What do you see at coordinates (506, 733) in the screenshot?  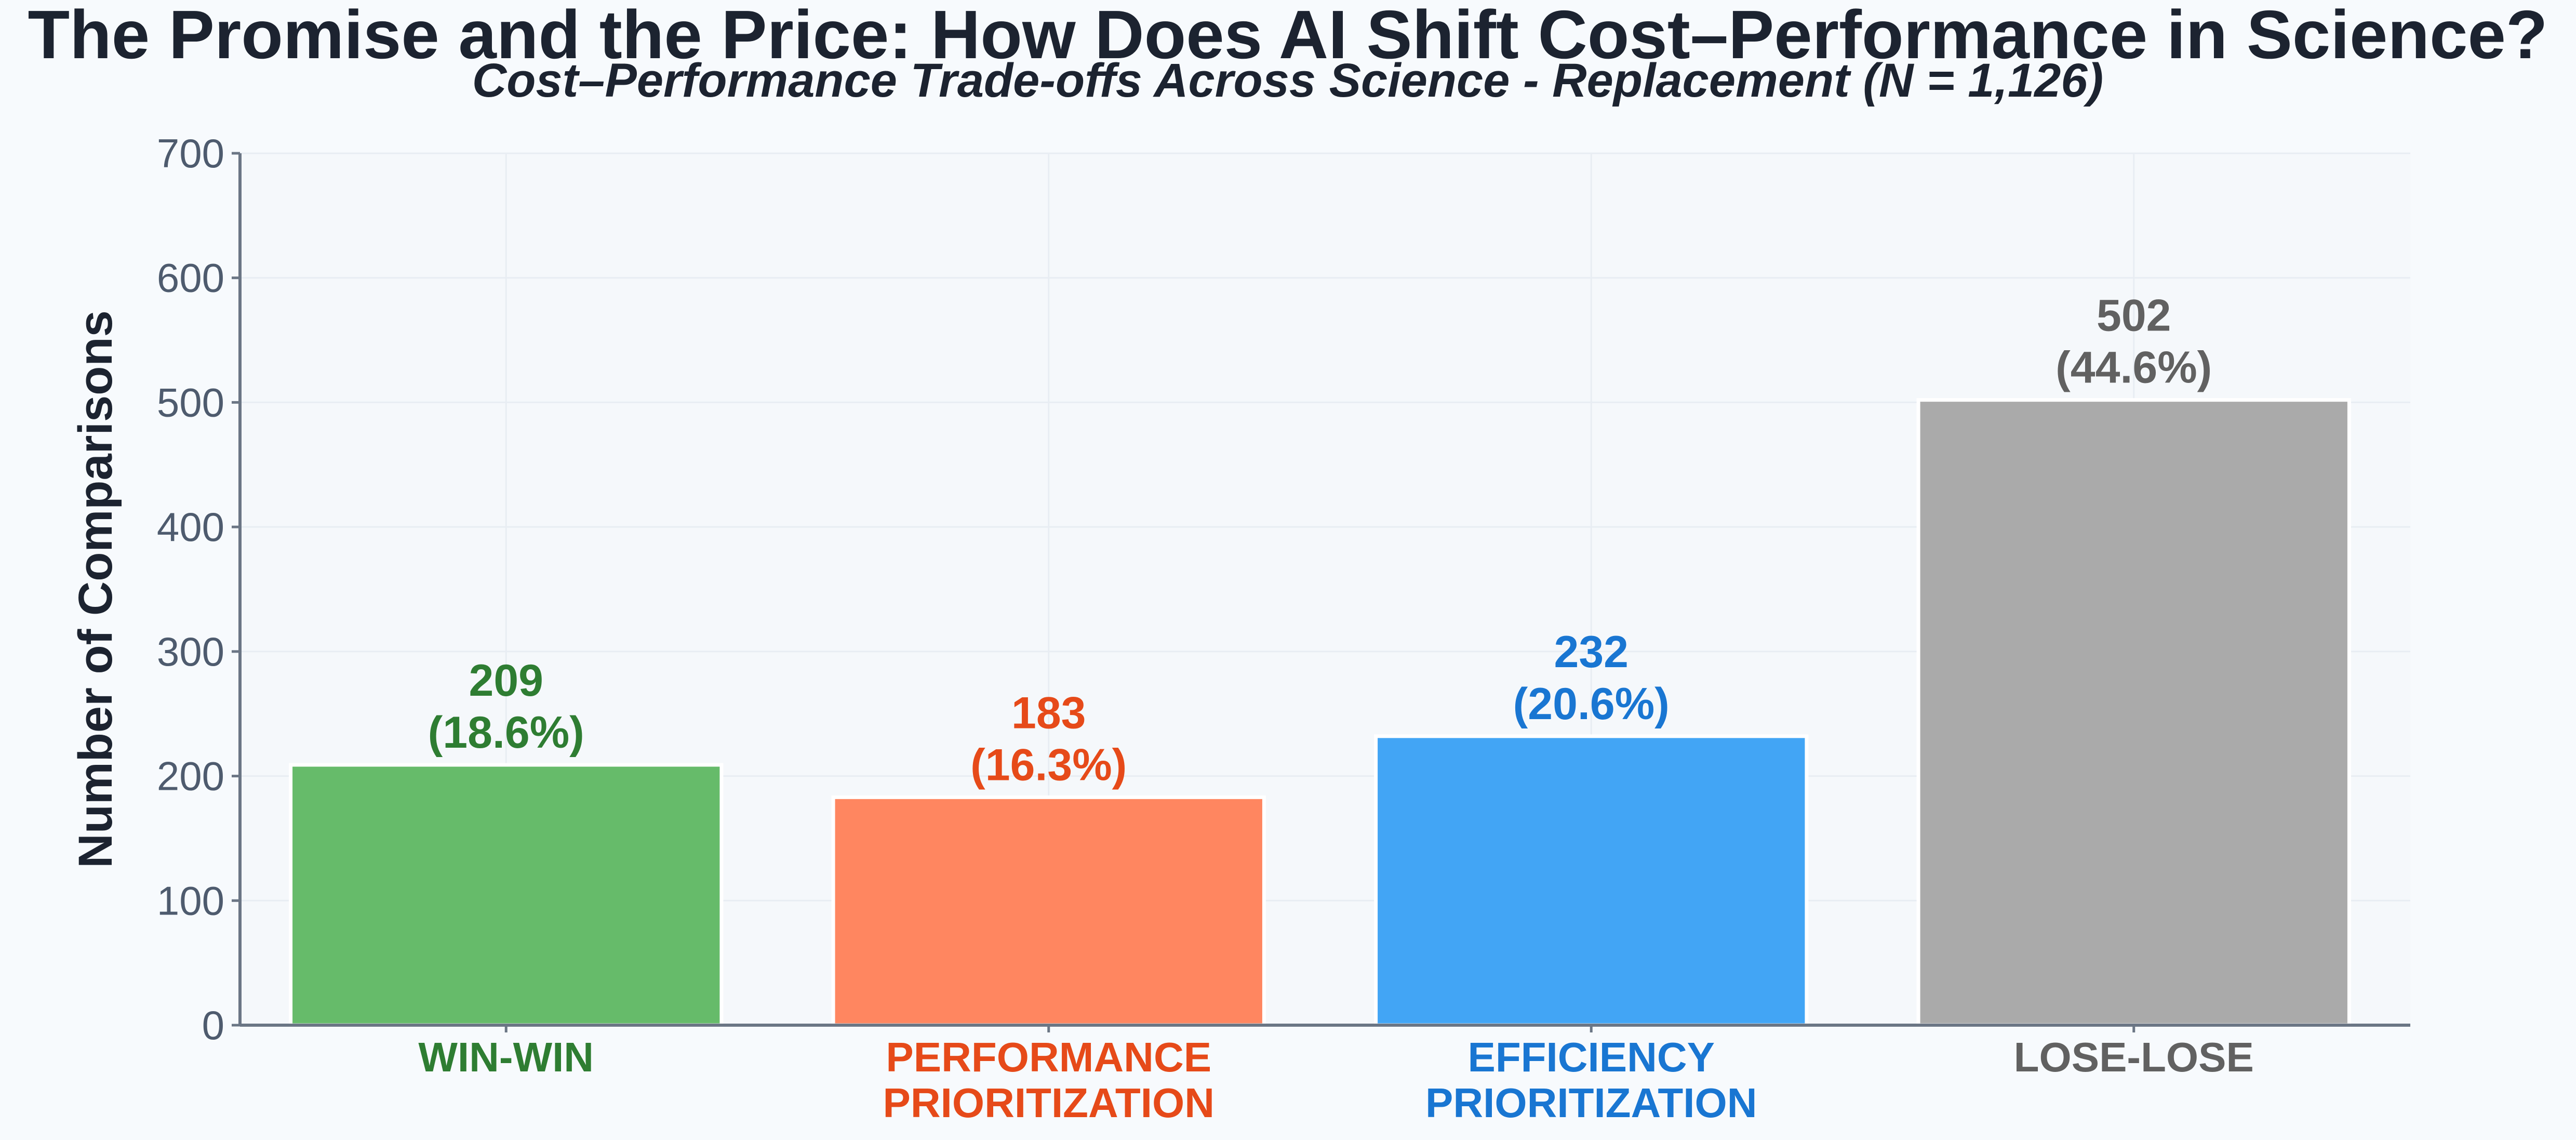 I see `bar-percent-label: (18.6%)` at bounding box center [506, 733].